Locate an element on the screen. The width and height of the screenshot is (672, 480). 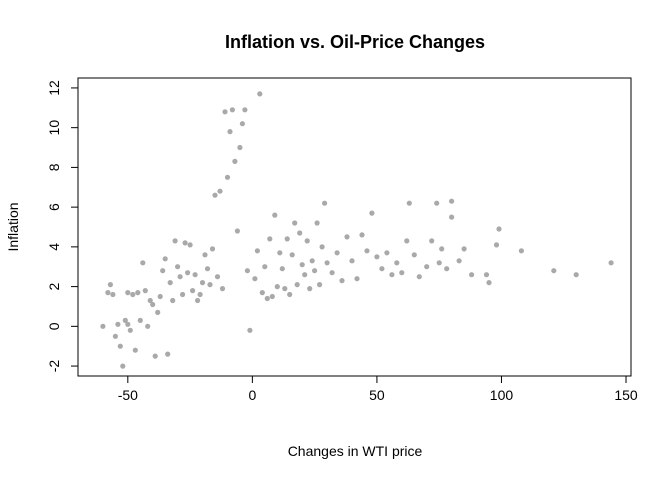
y-tick-label: 0 is located at coordinates (54, 326).